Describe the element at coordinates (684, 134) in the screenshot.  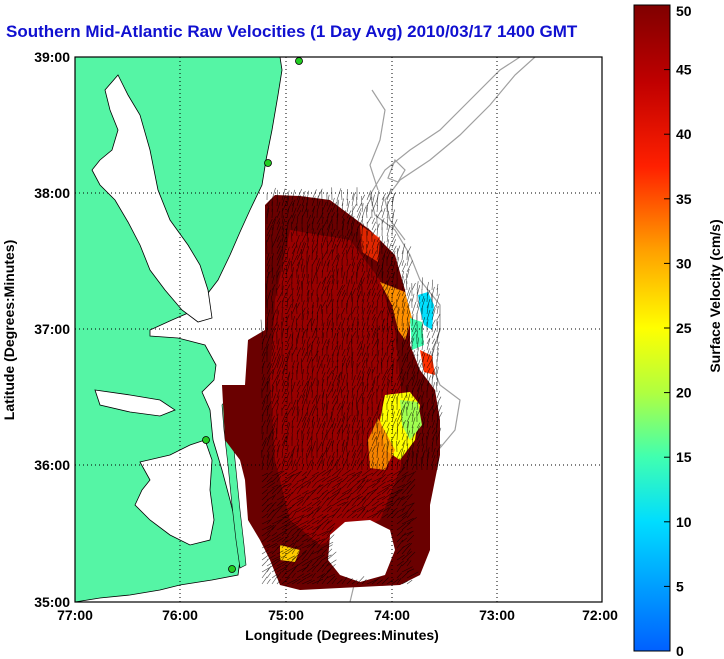
I see `colorbar-tick-label: 40` at that location.